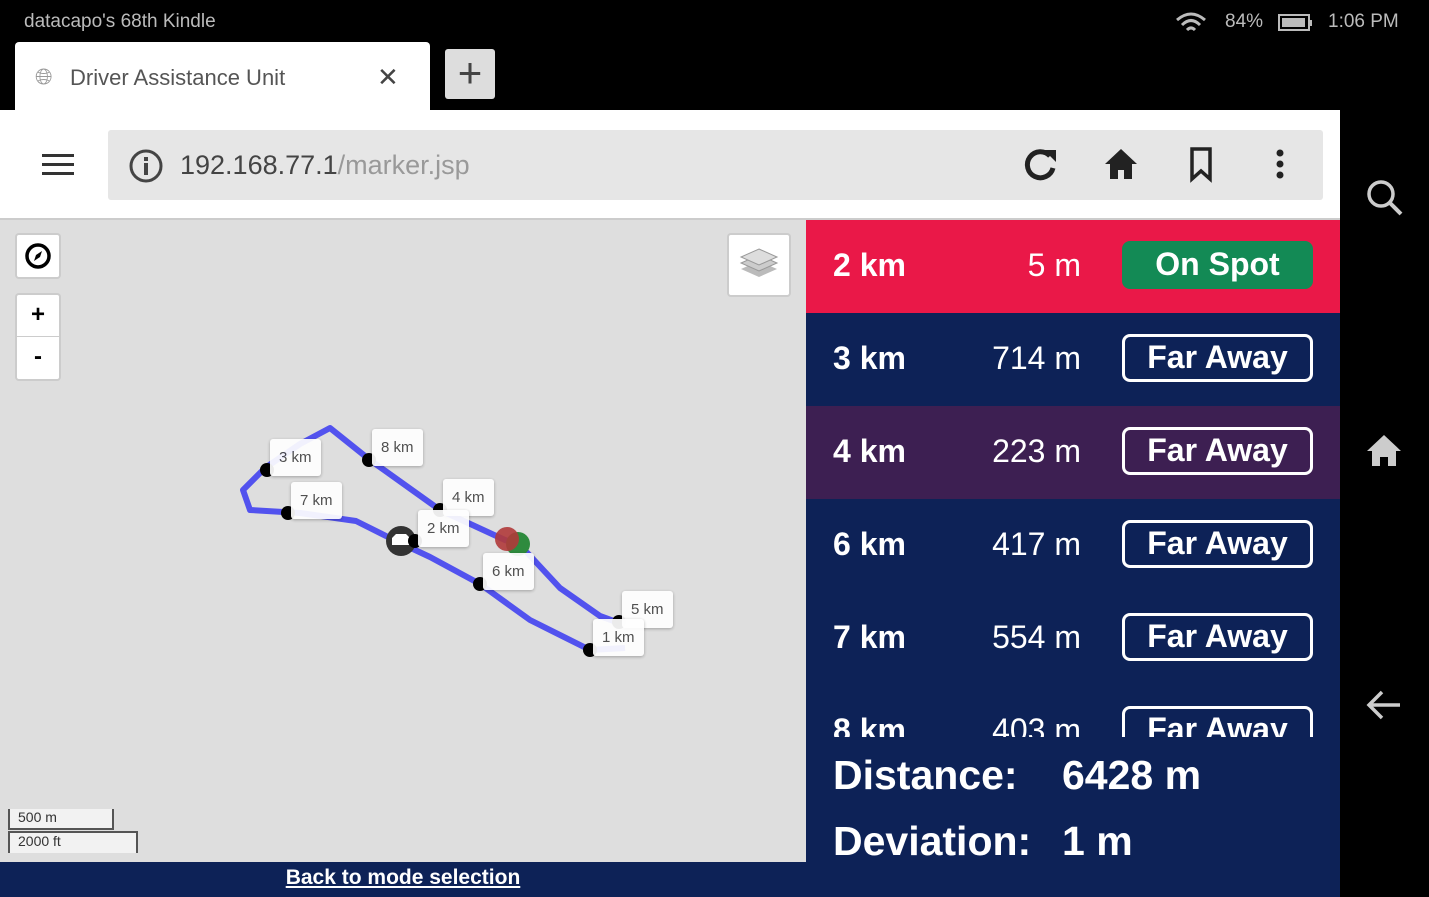 The image size is (1429, 897). I want to click on bookmark-icon, so click(1202, 165).